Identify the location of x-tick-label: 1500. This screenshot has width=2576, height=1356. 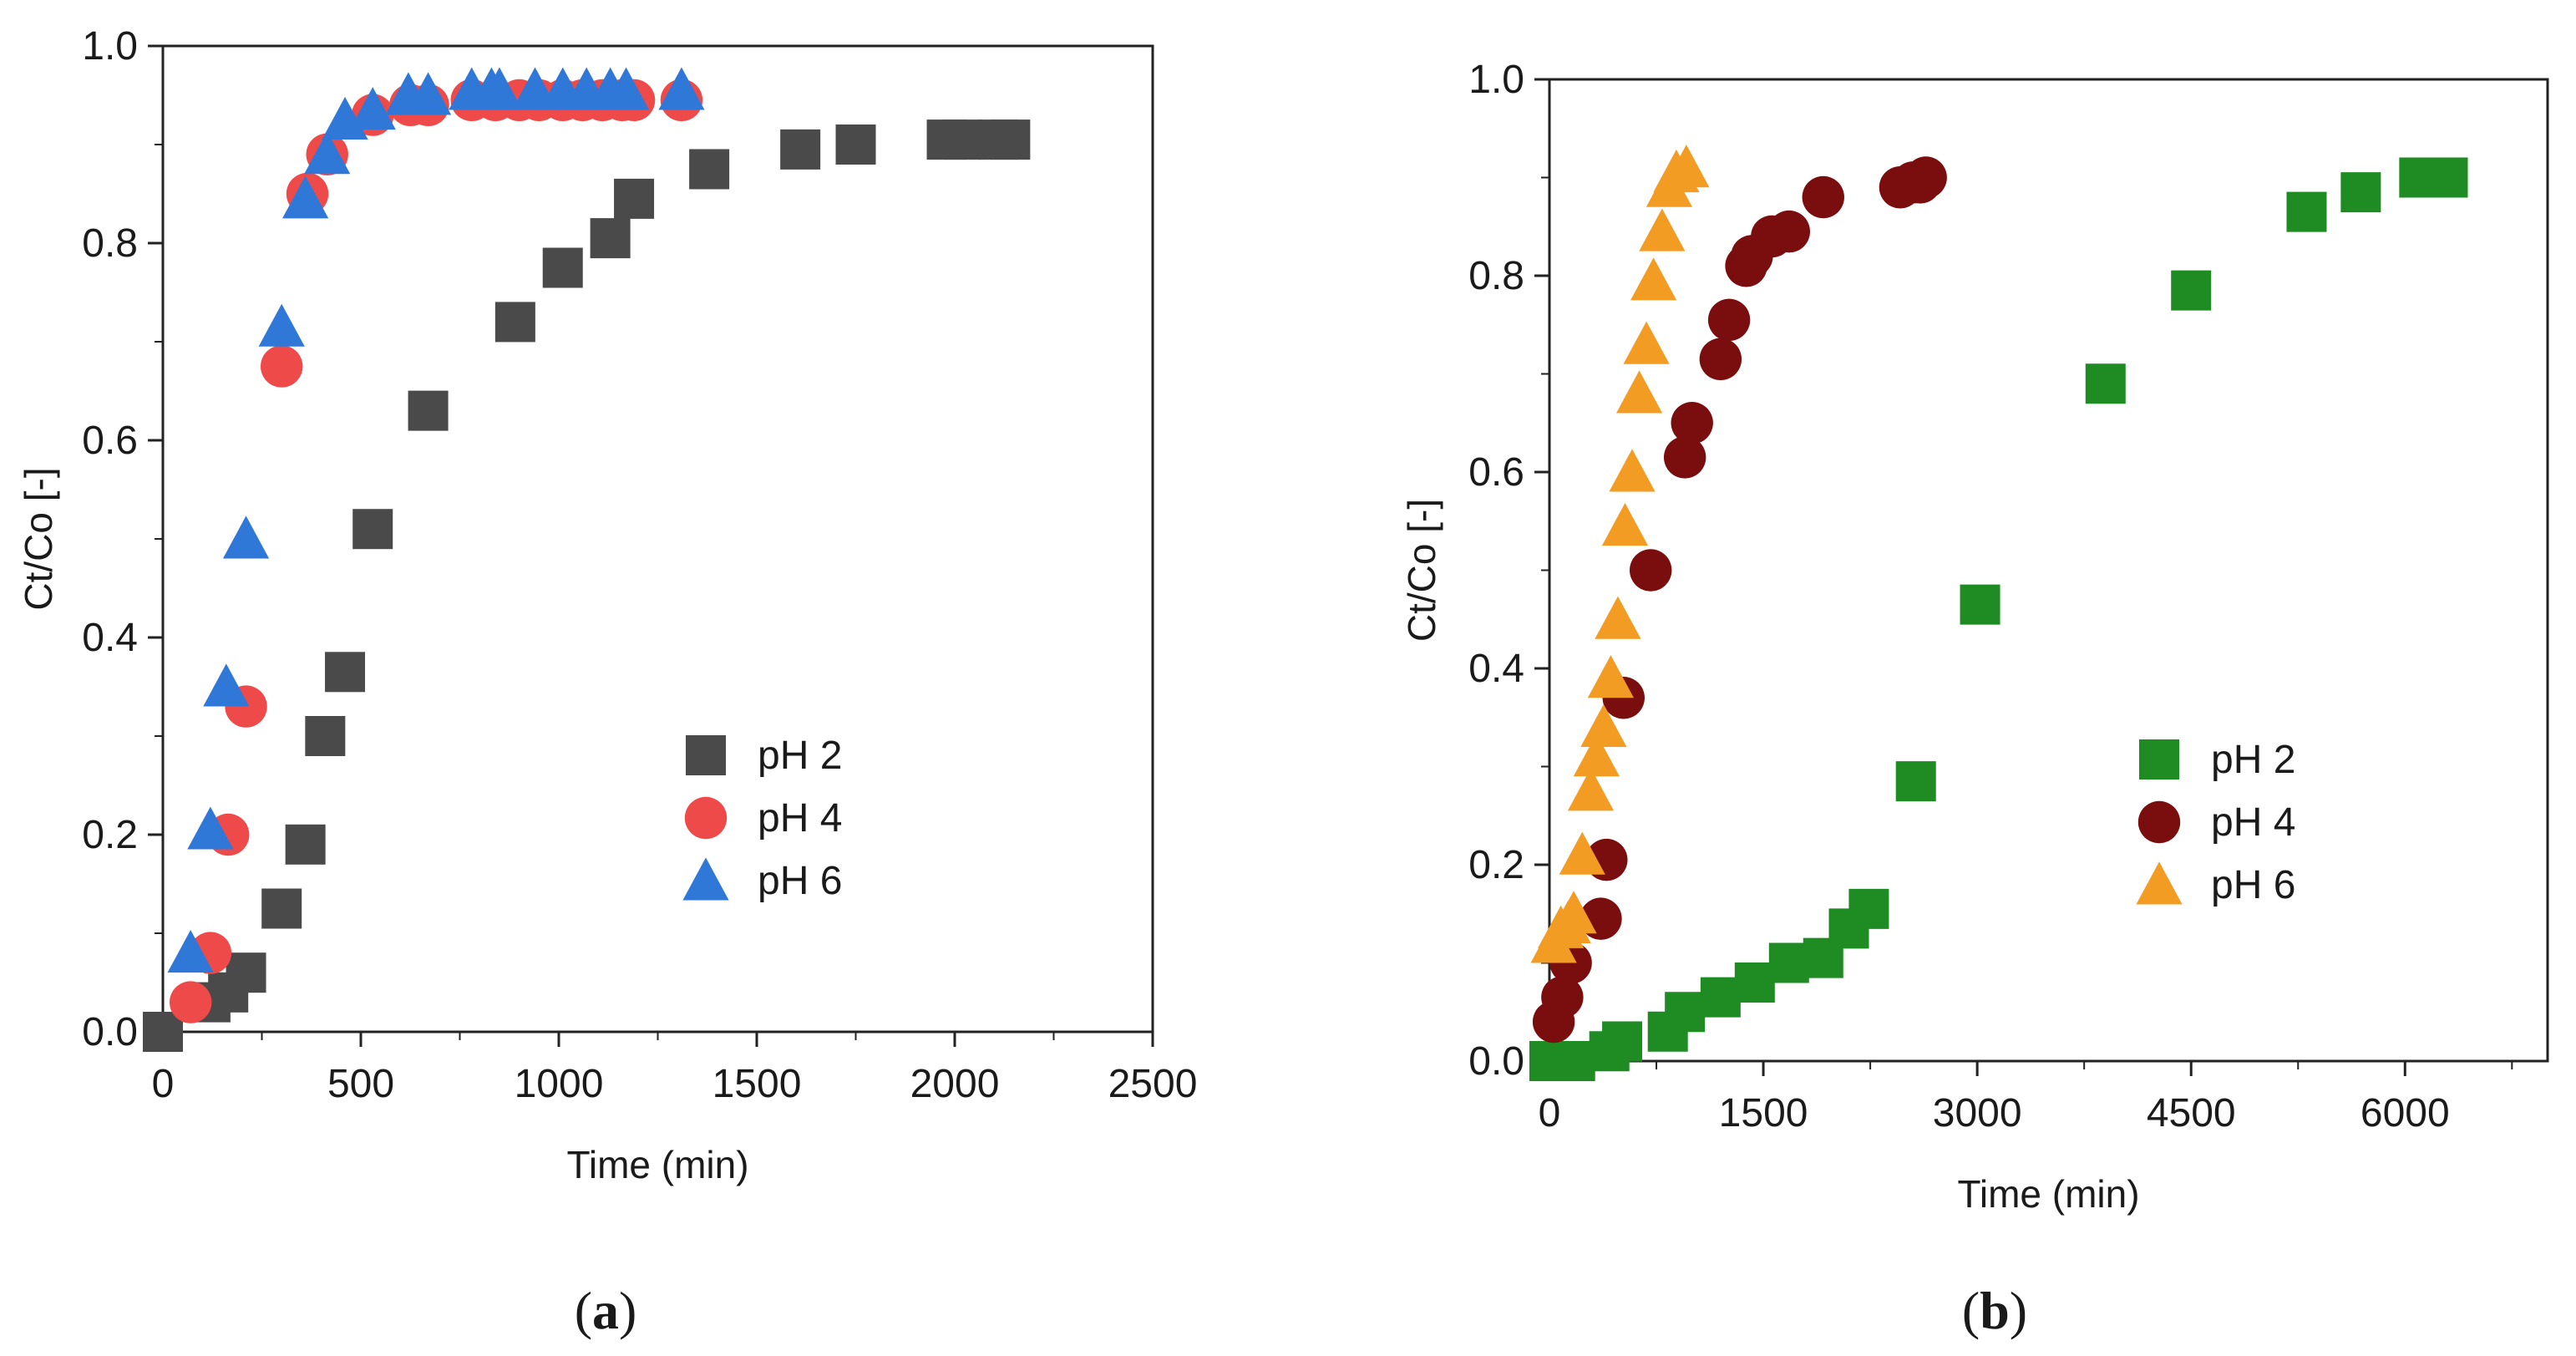
(757, 1084).